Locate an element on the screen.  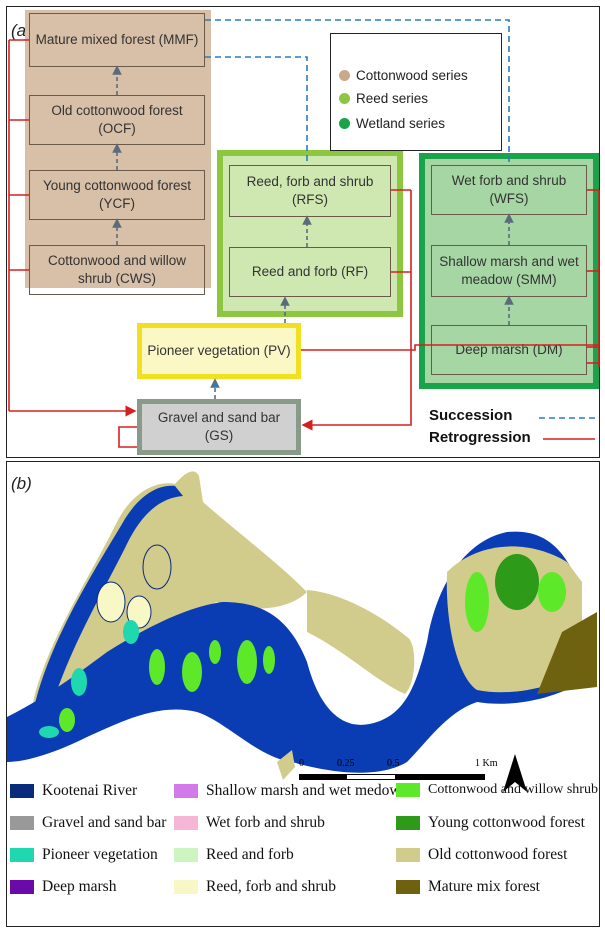
legend-label-shallow-marsh: Shallow marsh and wet medow is located at coordinates (303, 790).